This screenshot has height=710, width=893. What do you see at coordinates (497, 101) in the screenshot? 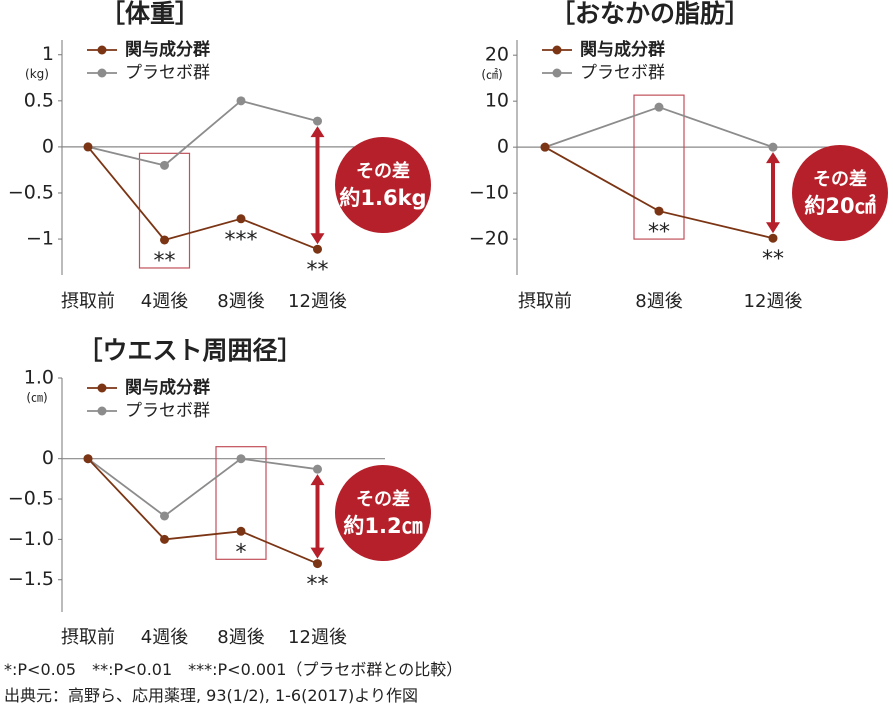
I see `y-tick-label: 10` at bounding box center [497, 101].